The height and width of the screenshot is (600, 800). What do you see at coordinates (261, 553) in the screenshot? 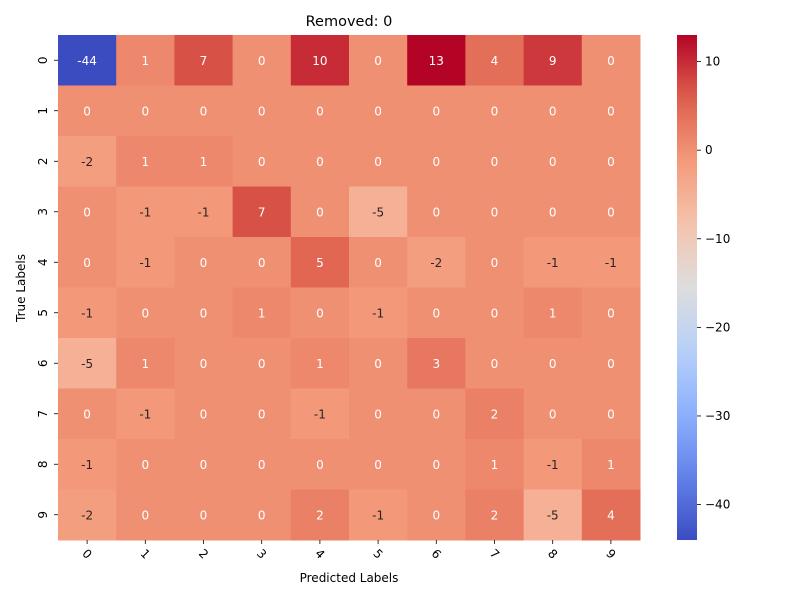
I see `x-tick-label: 3` at bounding box center [261, 553].